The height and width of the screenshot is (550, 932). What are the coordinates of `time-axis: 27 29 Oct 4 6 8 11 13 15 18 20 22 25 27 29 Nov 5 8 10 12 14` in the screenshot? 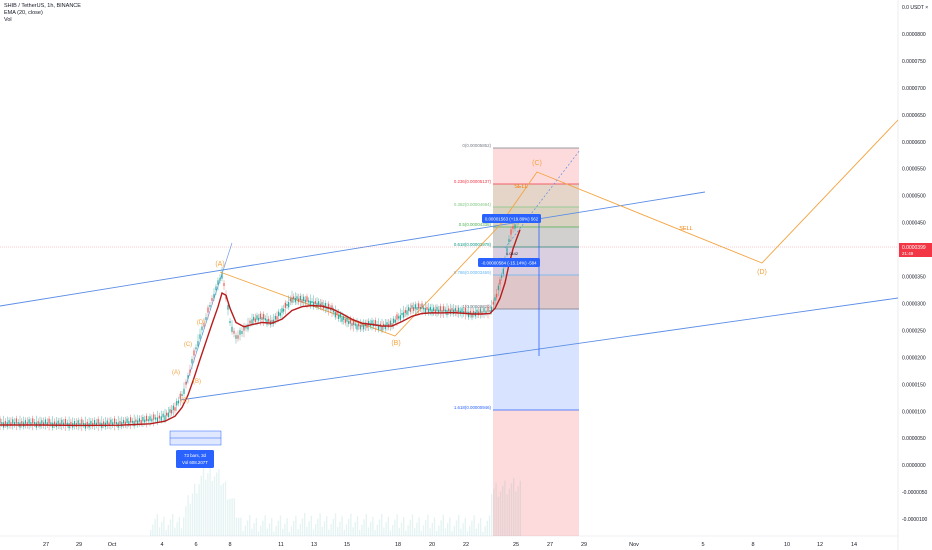 It's located at (450, 545).